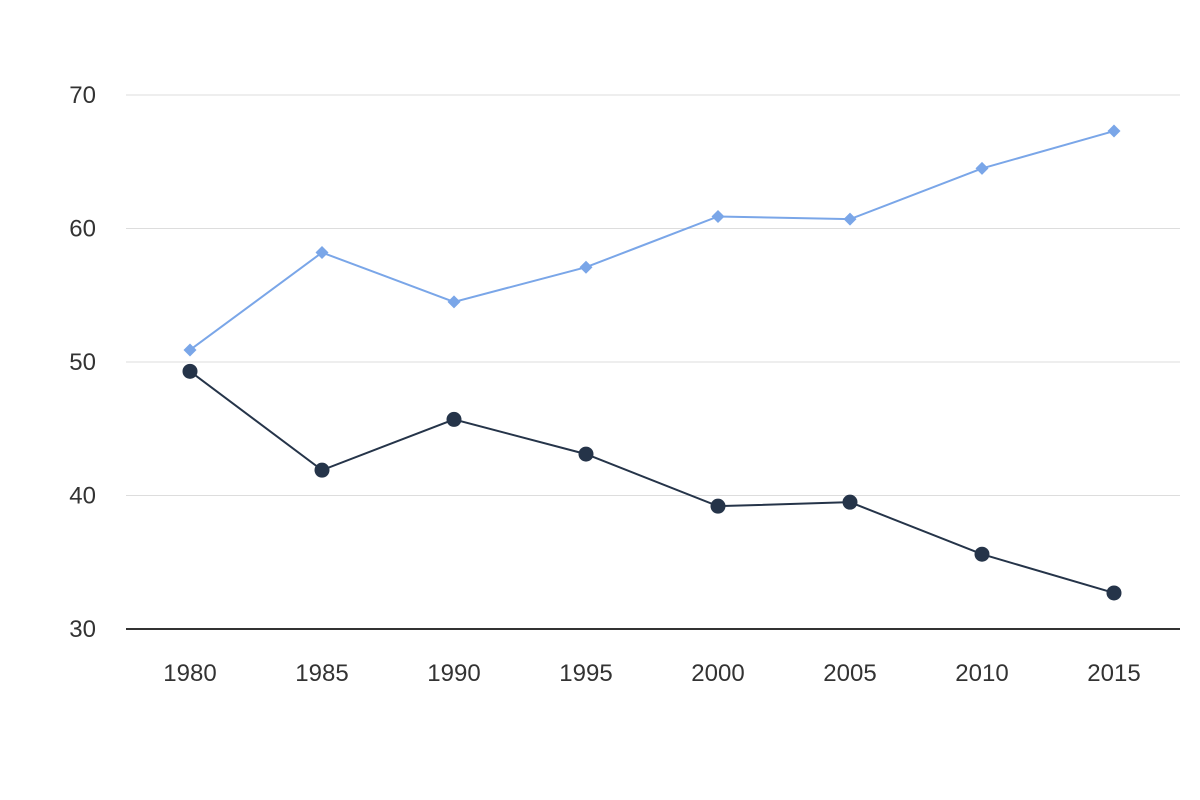  What do you see at coordinates (981, 673) in the screenshot?
I see `x-tick-label: 2010` at bounding box center [981, 673].